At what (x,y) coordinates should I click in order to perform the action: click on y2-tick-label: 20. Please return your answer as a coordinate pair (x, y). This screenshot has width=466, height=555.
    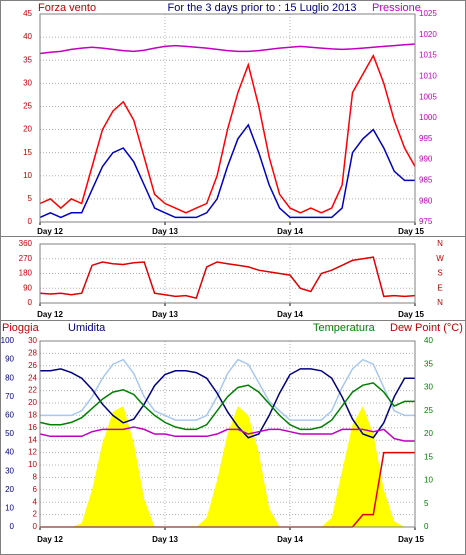
    Looking at the image, I should click on (428, 433).